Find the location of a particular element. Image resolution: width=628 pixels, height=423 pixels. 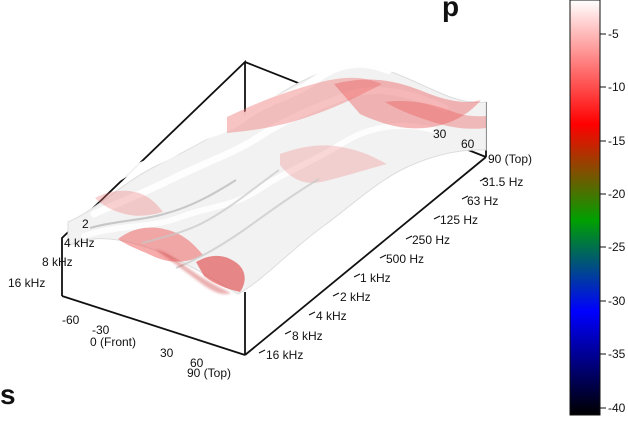

frequency-tick-1: 63 Hz is located at coordinates (482, 201).